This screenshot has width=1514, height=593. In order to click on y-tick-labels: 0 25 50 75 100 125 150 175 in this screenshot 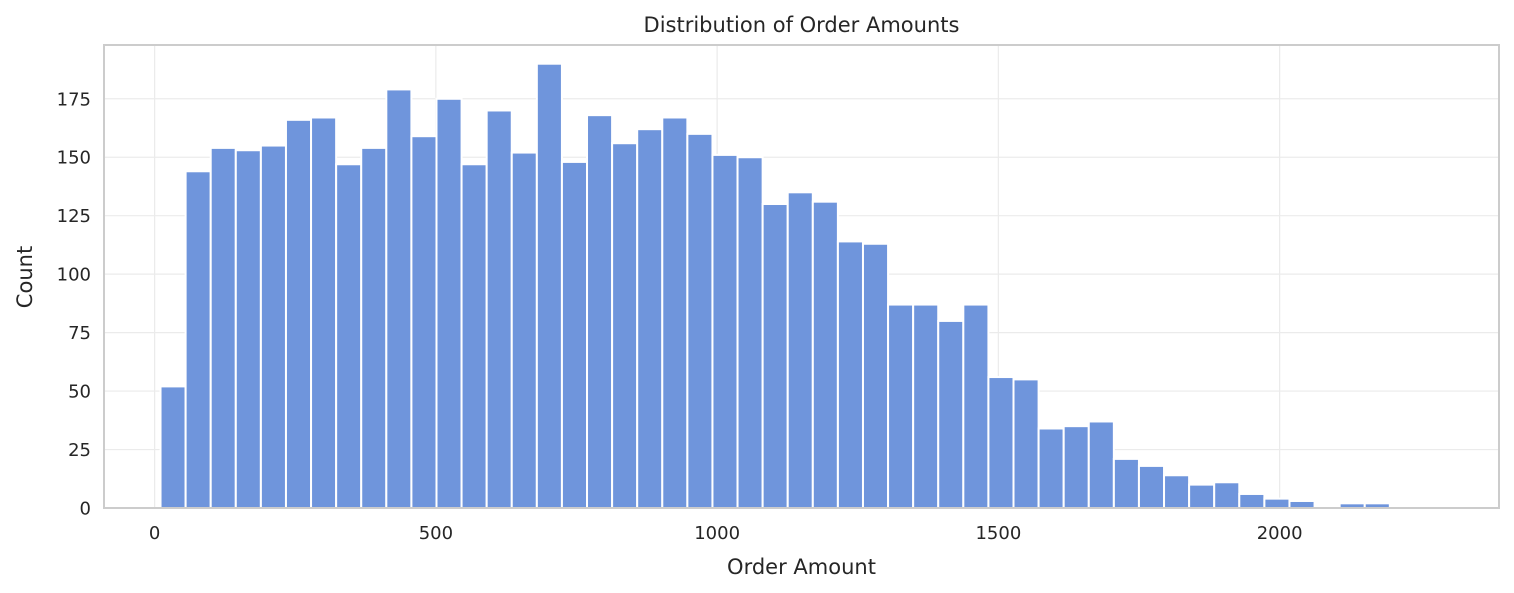, I will do `click(74, 304)`.